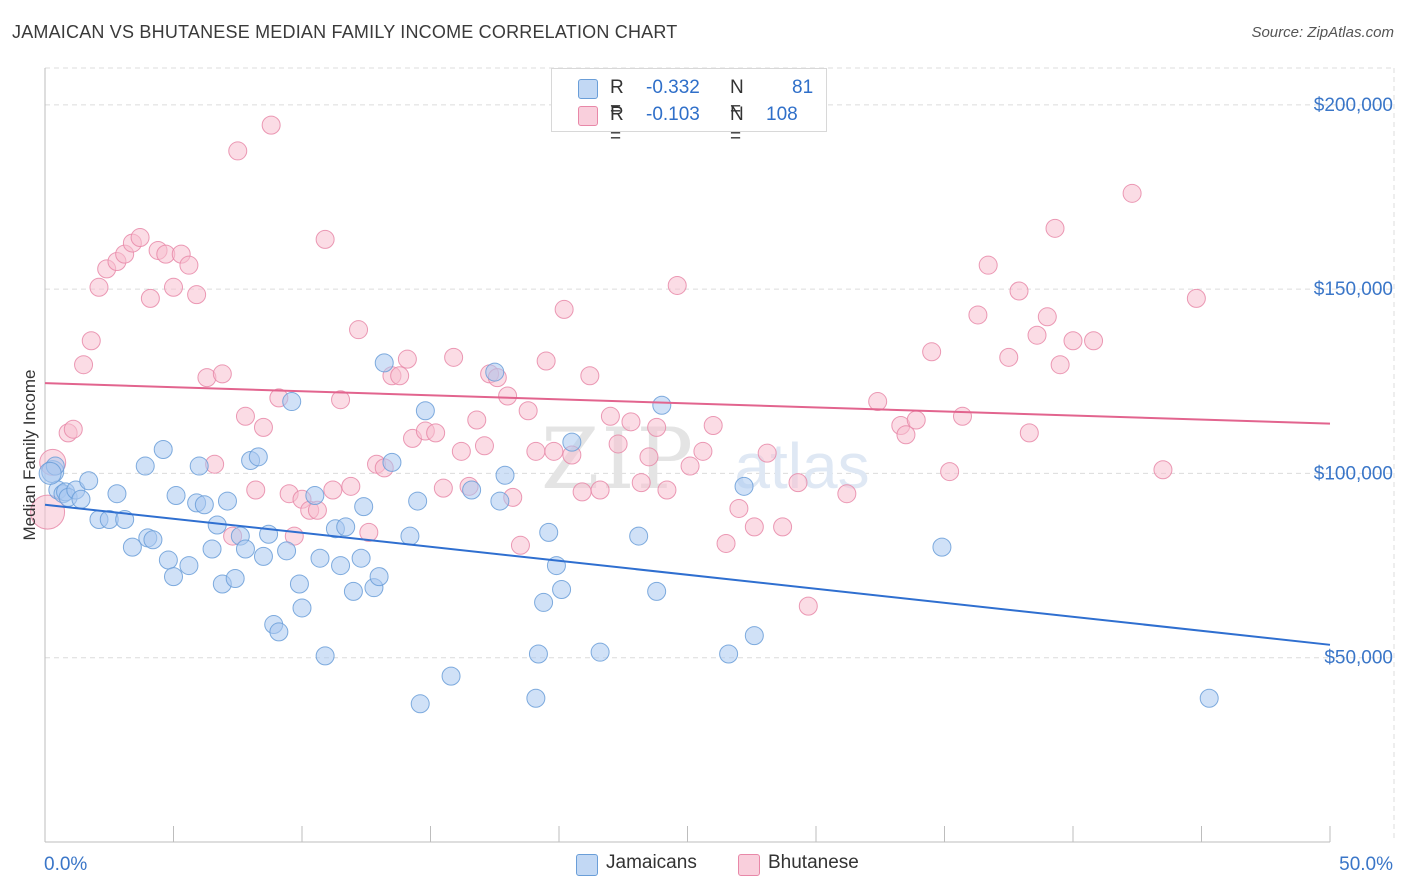 Image resolution: width=1406 pixels, height=892 pixels. What do you see at coordinates (687, 574) in the screenshot?
I see `jamaicans-trend-line` at bounding box center [687, 574].